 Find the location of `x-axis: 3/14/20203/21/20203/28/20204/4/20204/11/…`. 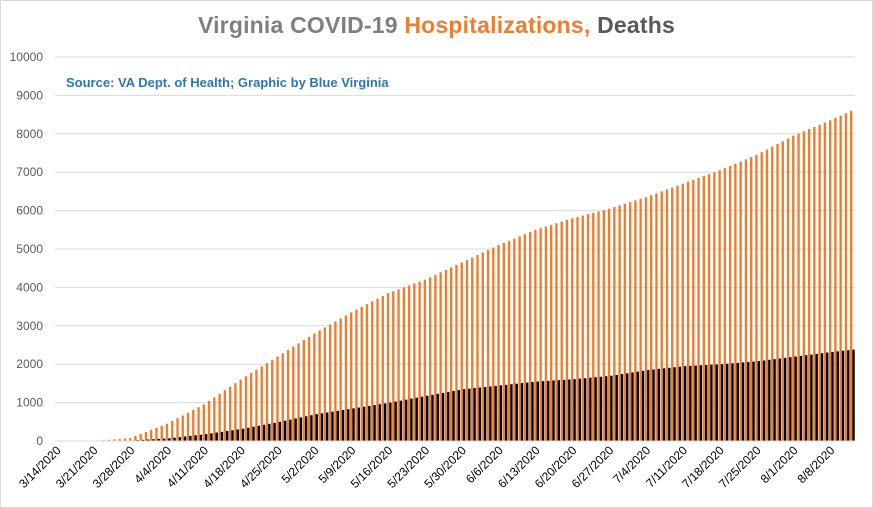

x-axis: 3/14/20203/21/20203/28/20204/4/20204/11/… is located at coordinates (435, 465).